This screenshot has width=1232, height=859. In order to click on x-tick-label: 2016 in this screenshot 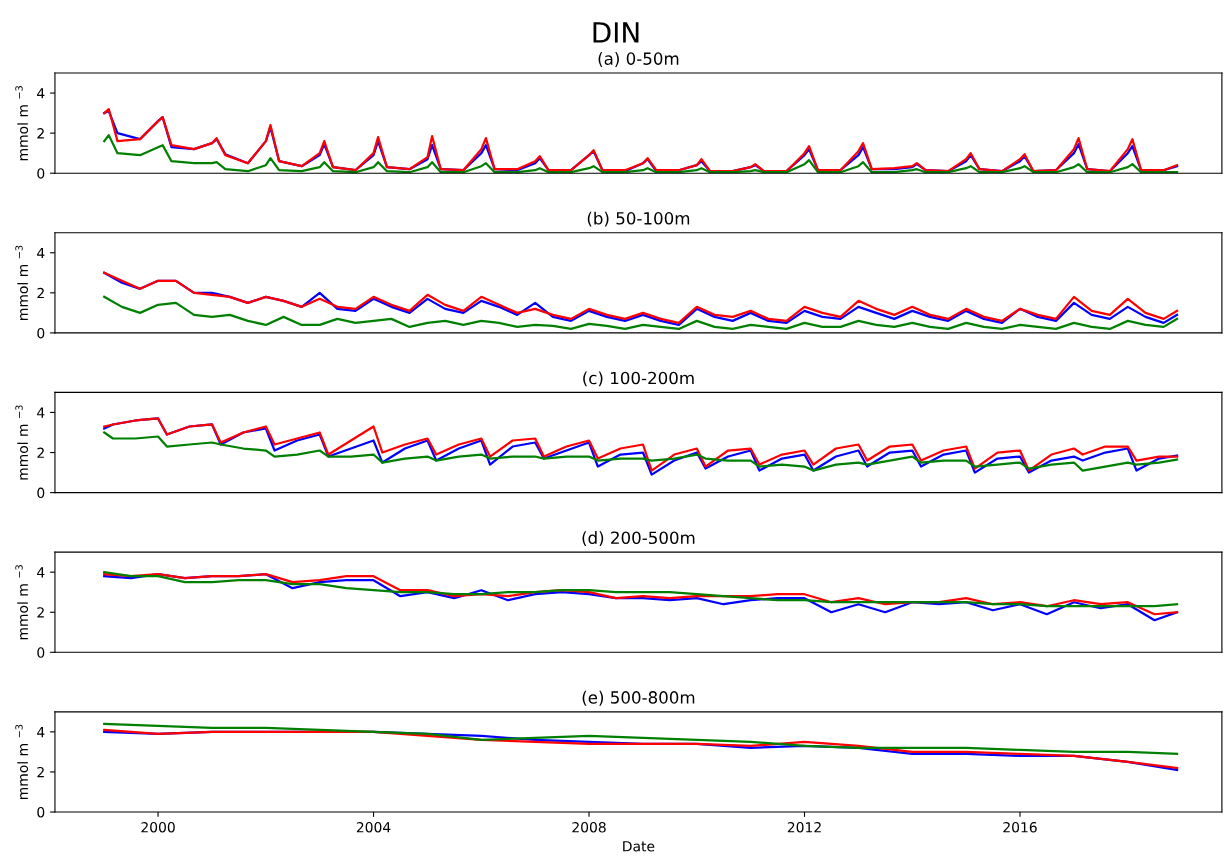, I will do `click(1020, 827)`.